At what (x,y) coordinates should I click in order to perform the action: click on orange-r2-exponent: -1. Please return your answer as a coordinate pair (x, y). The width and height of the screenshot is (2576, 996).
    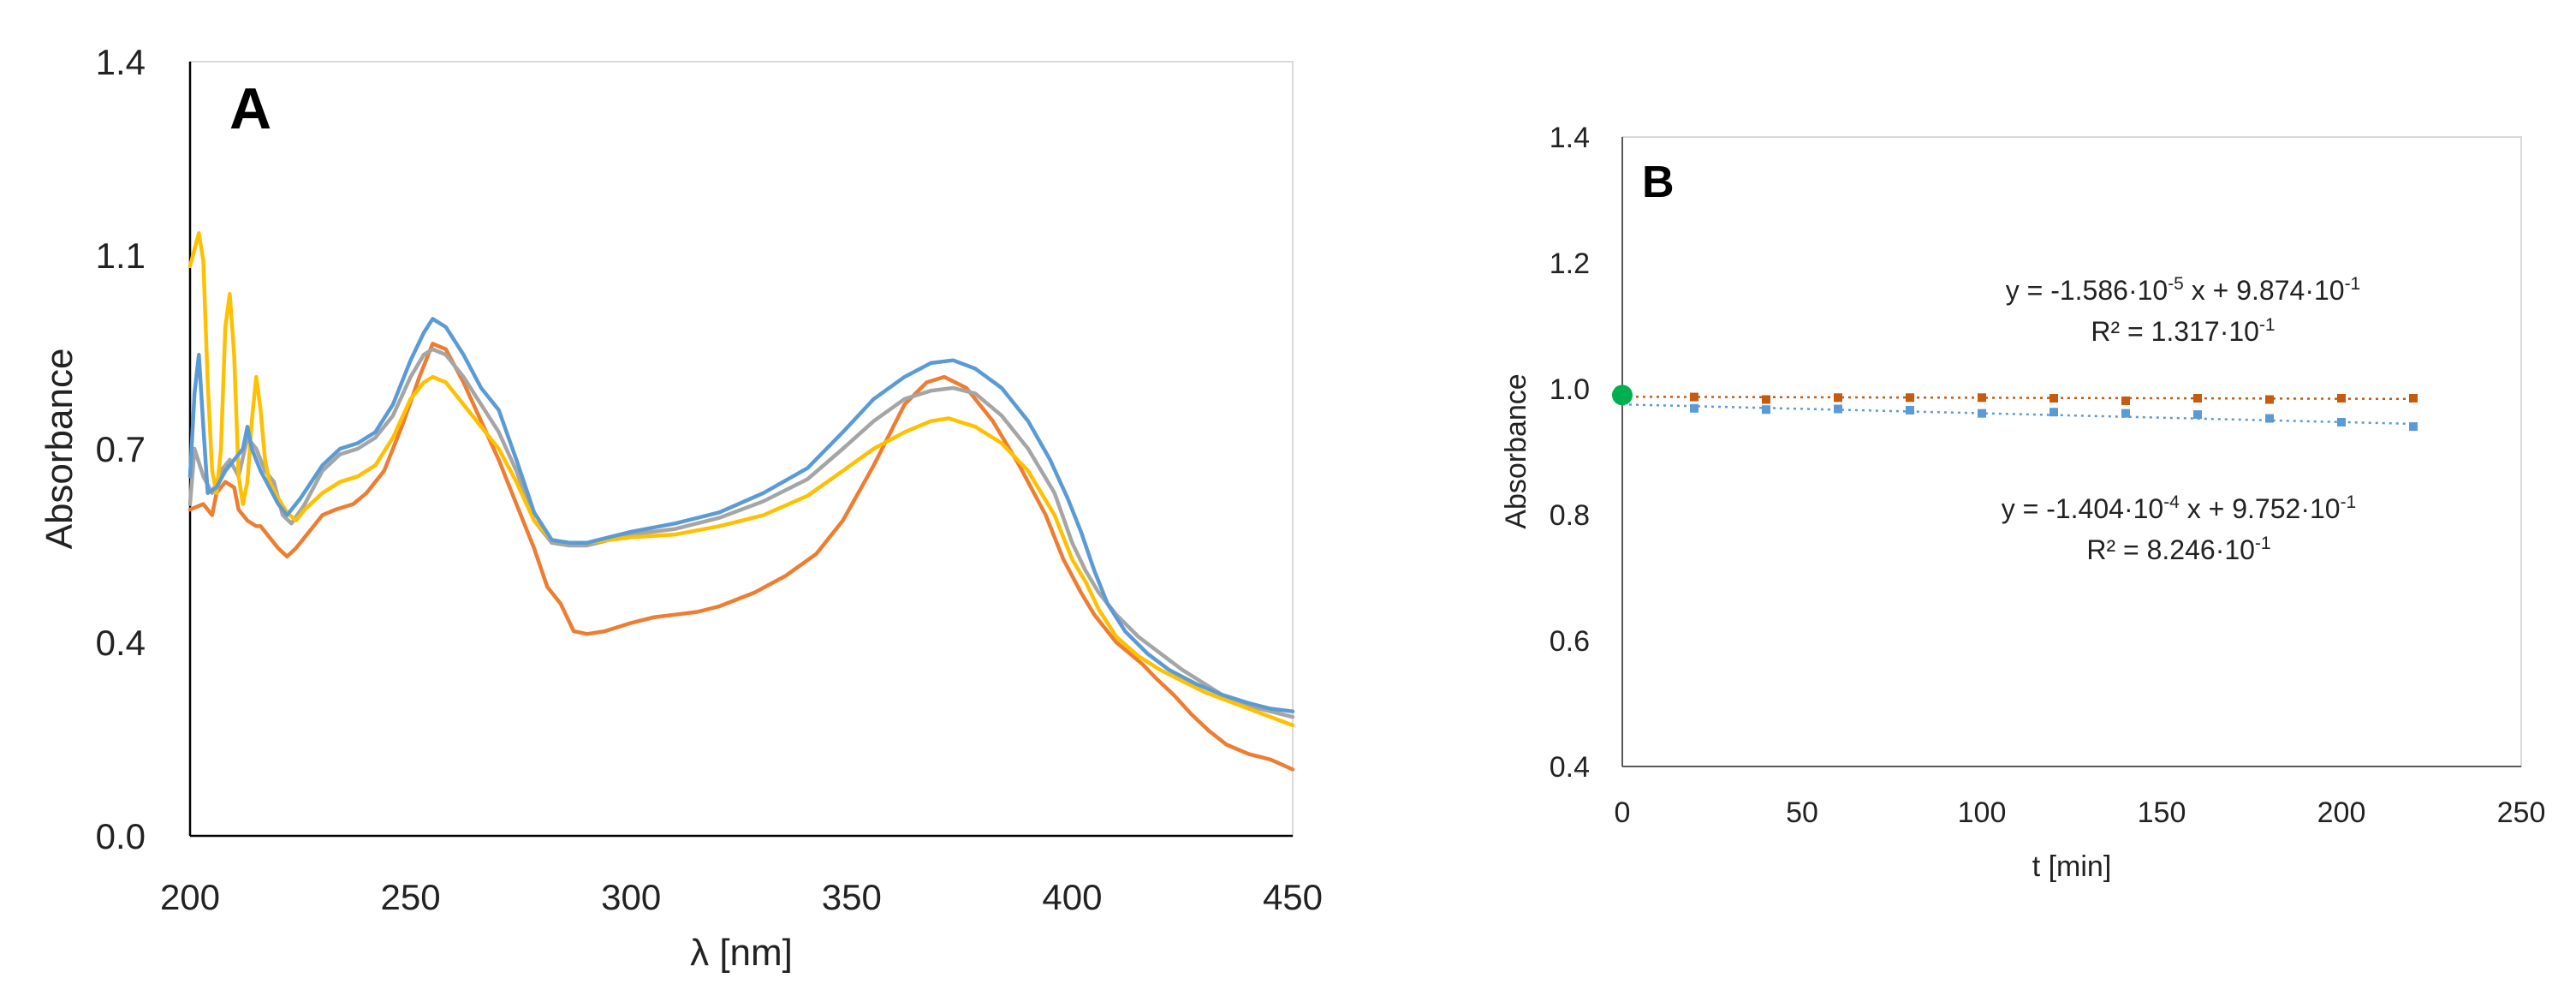
    Looking at the image, I should click on (2267, 325).